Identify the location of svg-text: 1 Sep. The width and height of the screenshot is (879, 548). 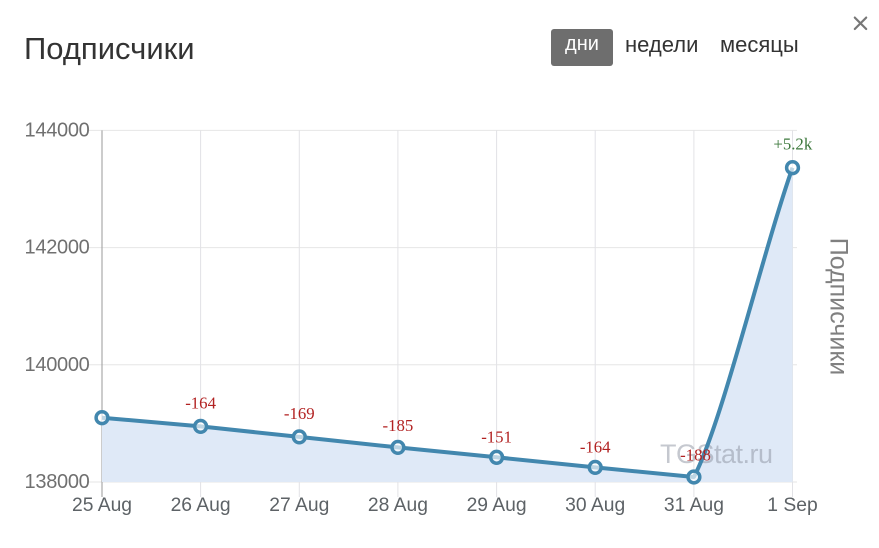
(792, 505).